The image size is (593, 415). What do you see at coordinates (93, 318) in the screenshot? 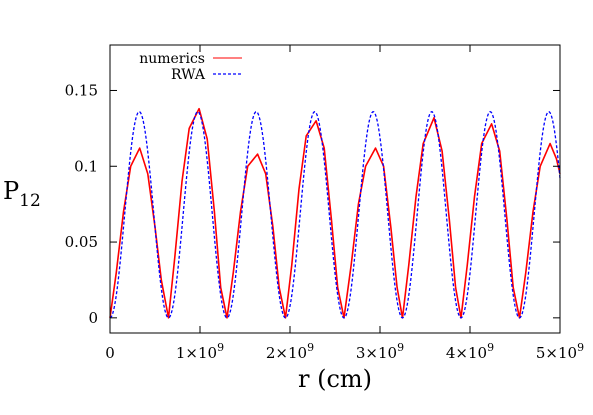
I see `y-tick-label: 0` at bounding box center [93, 318].